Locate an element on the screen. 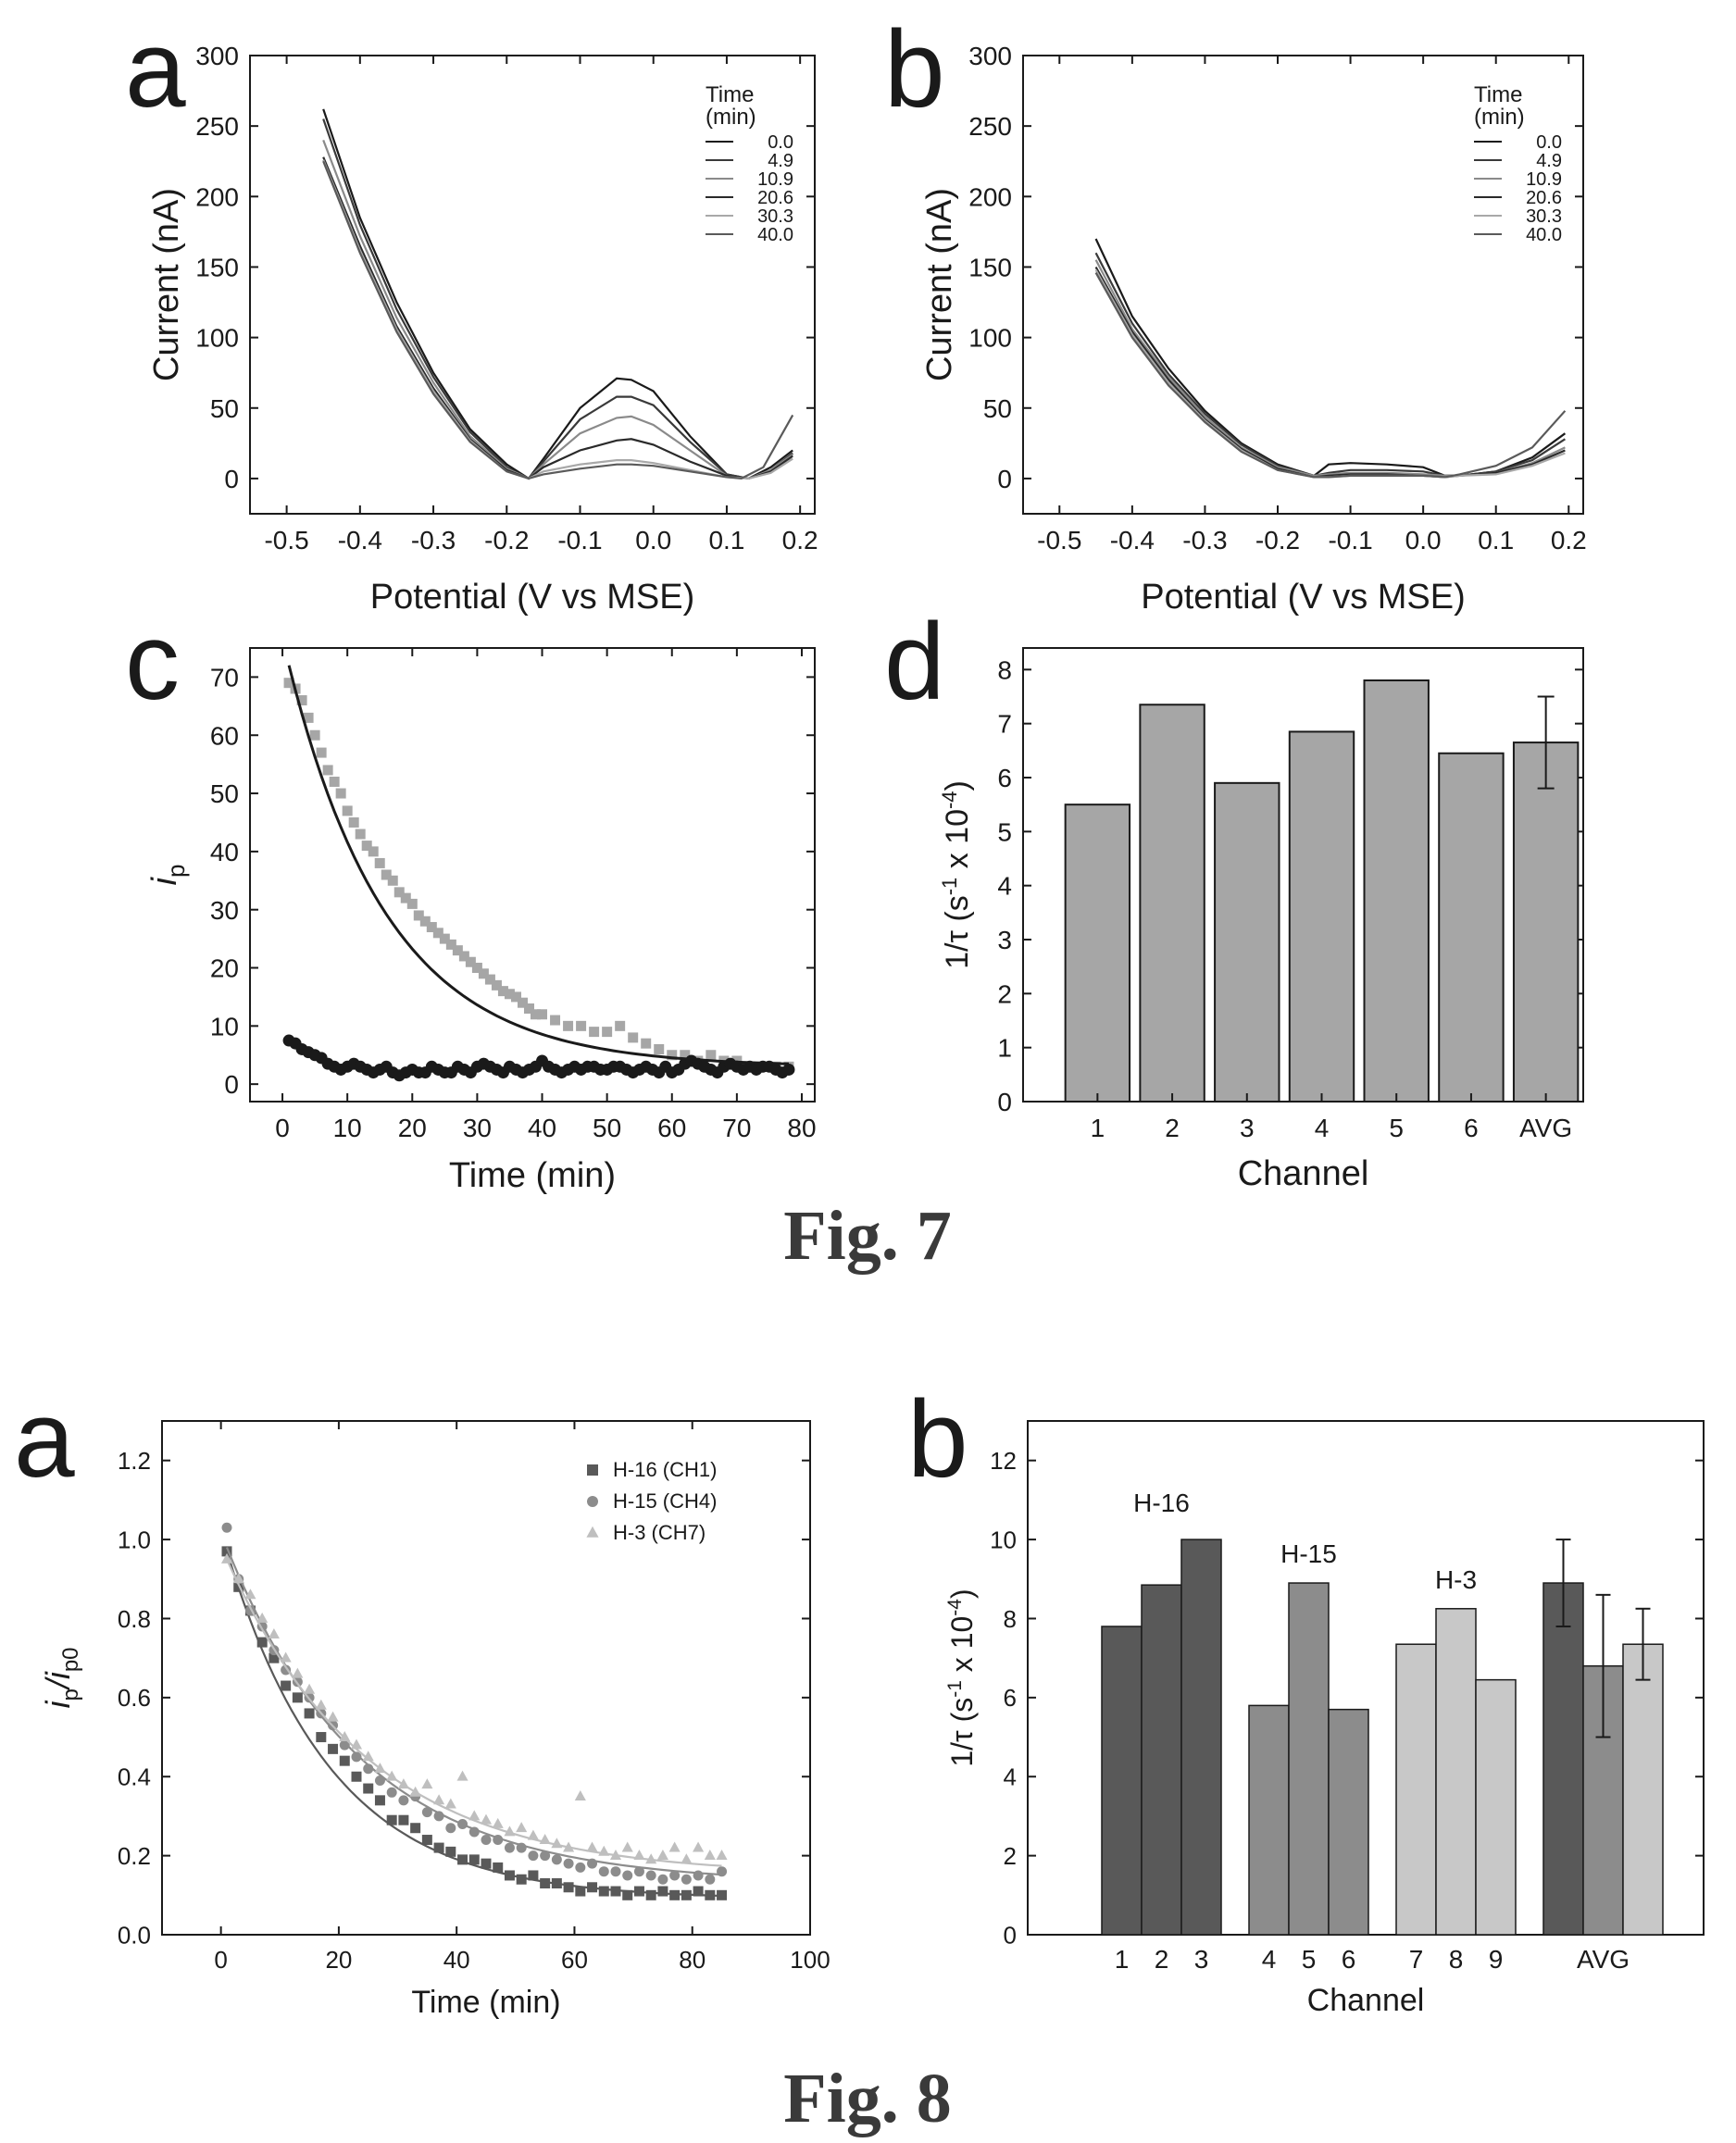 This screenshot has height=2143, width=1736. y-tick-label: 0.0 is located at coordinates (134, 1935).